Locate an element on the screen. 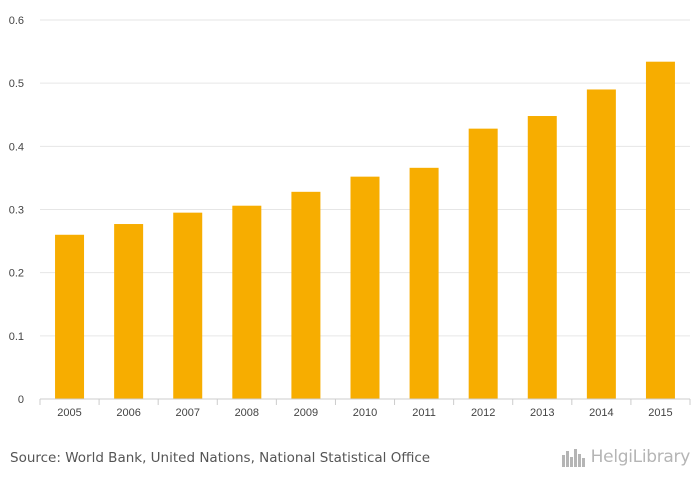 The height and width of the screenshot is (483, 700). y-tick-label: 0.6 is located at coordinates (16, 21).